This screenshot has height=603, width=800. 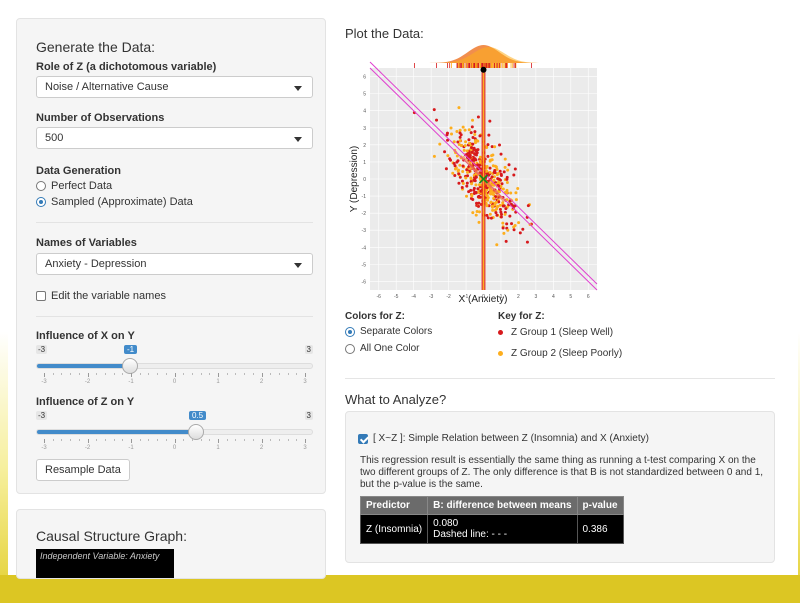 What do you see at coordinates (364, 129) in the screenshot?
I see `y-tick-label: 3` at bounding box center [364, 129].